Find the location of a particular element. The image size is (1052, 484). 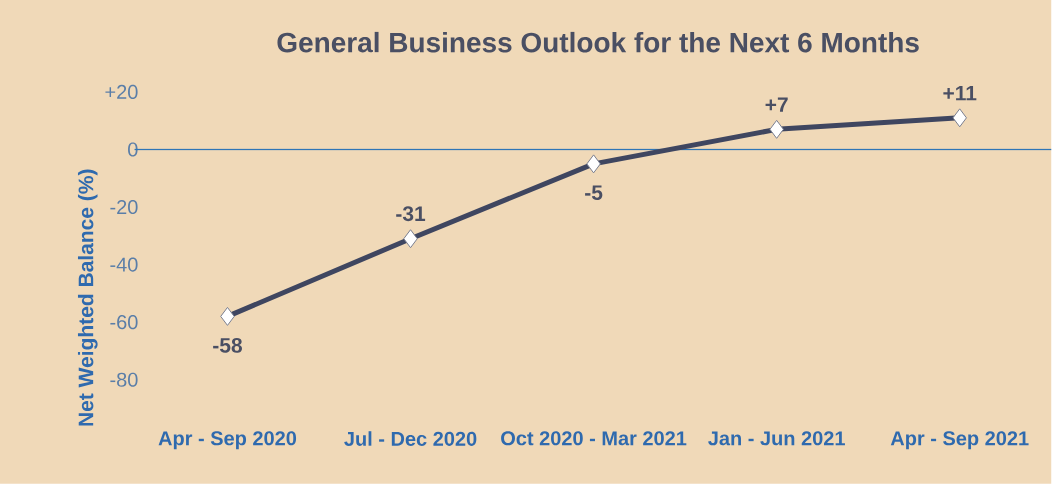

data-label: -5 is located at coordinates (594, 193).